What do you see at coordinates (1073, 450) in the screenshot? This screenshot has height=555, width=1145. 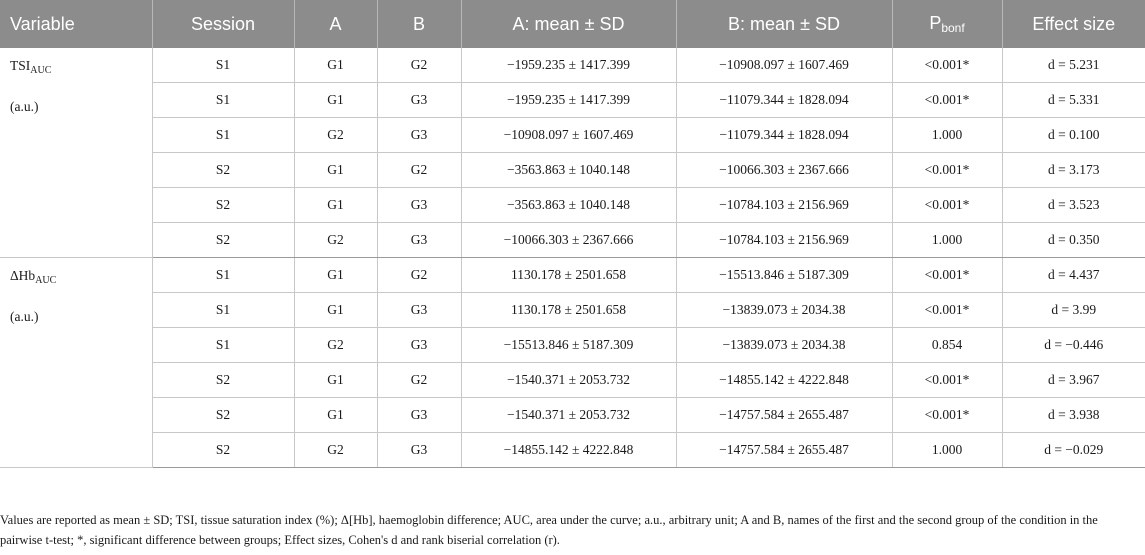 I see `effect-size-cell: d = −0.029` at bounding box center [1073, 450].